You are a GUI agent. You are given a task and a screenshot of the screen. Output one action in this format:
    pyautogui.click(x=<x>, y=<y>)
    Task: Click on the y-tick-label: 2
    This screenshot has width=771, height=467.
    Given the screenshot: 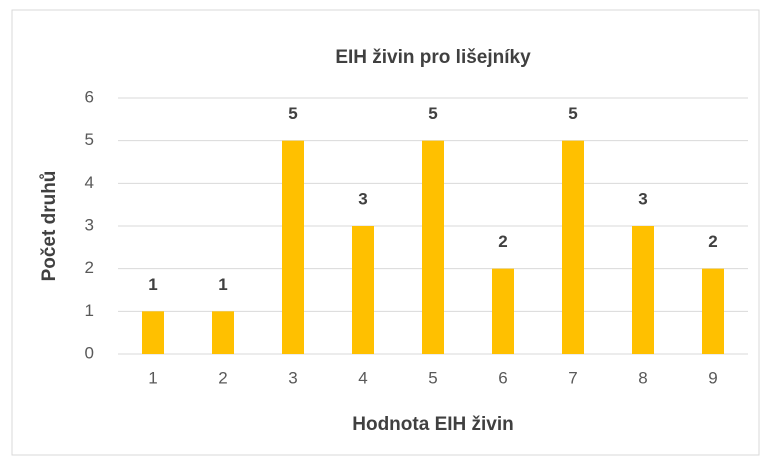 What is the action you would take?
    pyautogui.click(x=89, y=267)
    